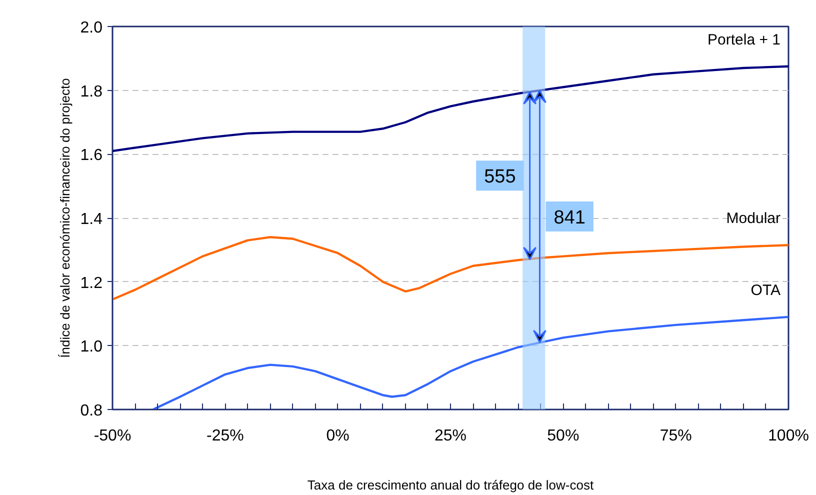 This screenshot has height=495, width=816. What do you see at coordinates (788, 436) in the screenshot?
I see `x-tick-label: 100%` at bounding box center [788, 436].